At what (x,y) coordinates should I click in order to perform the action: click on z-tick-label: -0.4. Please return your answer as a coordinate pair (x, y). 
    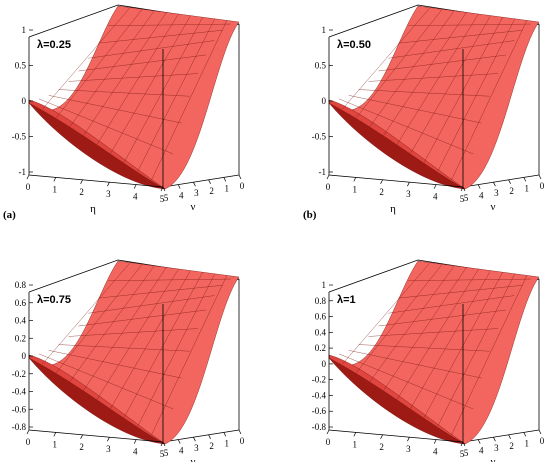
    Looking at the image, I should click on (19, 392).